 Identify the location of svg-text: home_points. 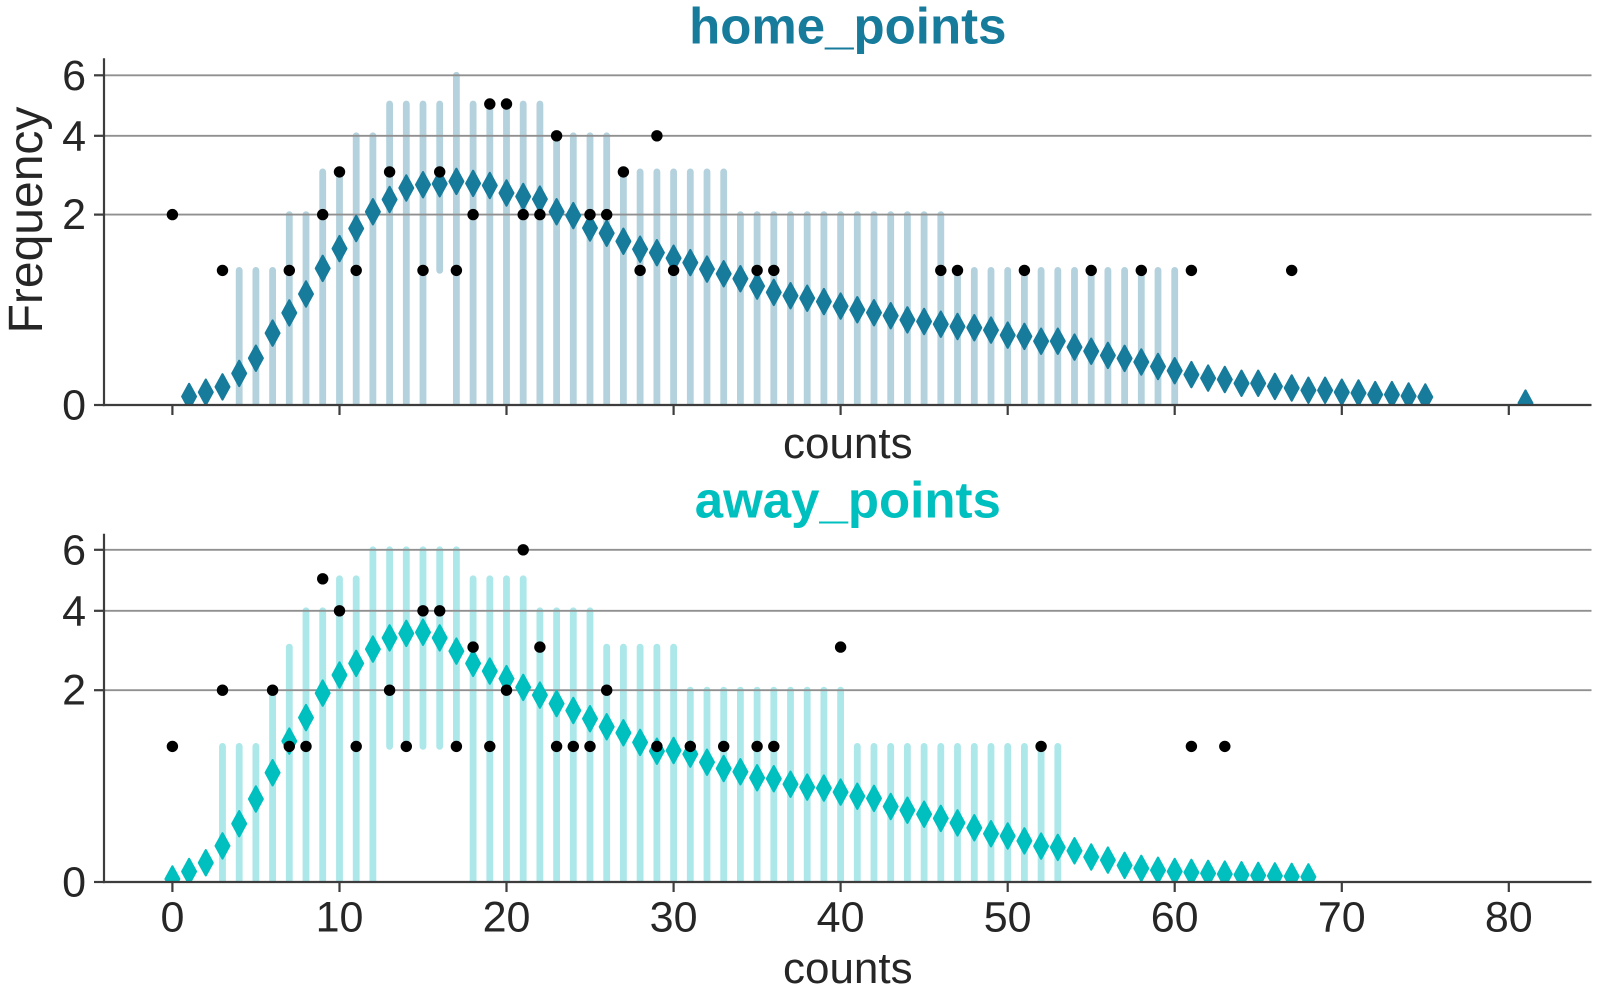
(847, 27).